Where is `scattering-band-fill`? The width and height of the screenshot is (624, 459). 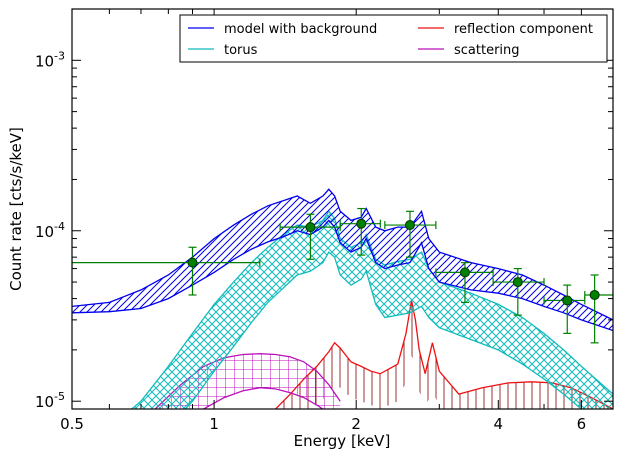 scattering-band-fill is located at coordinates (248, 381).